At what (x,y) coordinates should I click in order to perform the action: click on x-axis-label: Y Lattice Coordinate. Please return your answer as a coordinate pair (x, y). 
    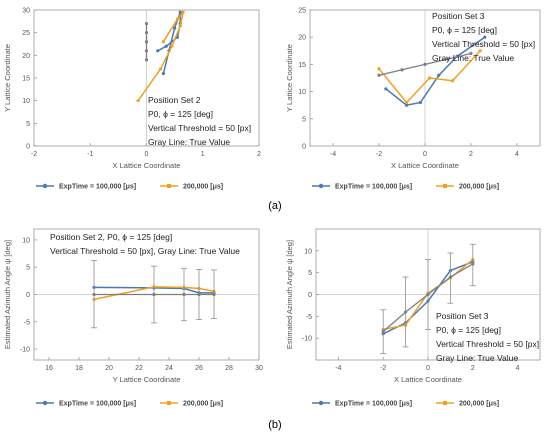
    Looking at the image, I should click on (147, 379).